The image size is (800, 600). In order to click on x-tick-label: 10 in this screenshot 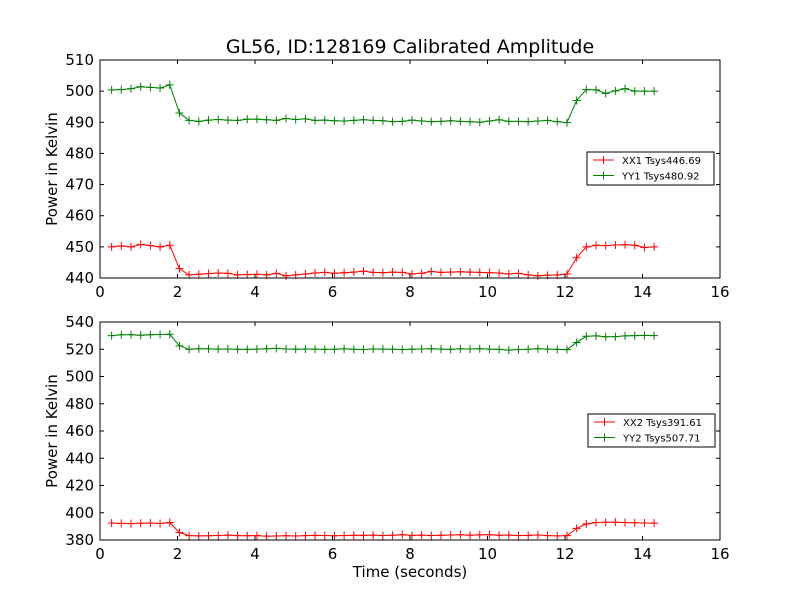, I will do `click(487, 292)`.